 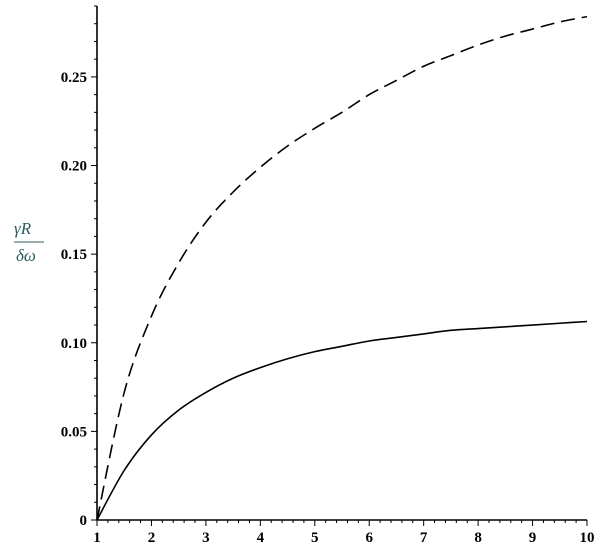 I want to click on x-axis: 1 2 3 4 5 6 7 8 9 10, so click(x=344, y=532).